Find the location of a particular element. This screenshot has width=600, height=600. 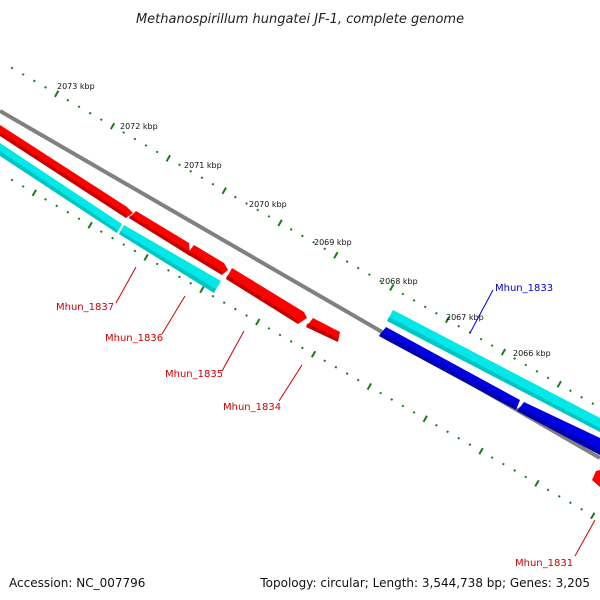

gene-label-mhun-1835: Mhun_1835 is located at coordinates (194, 374).